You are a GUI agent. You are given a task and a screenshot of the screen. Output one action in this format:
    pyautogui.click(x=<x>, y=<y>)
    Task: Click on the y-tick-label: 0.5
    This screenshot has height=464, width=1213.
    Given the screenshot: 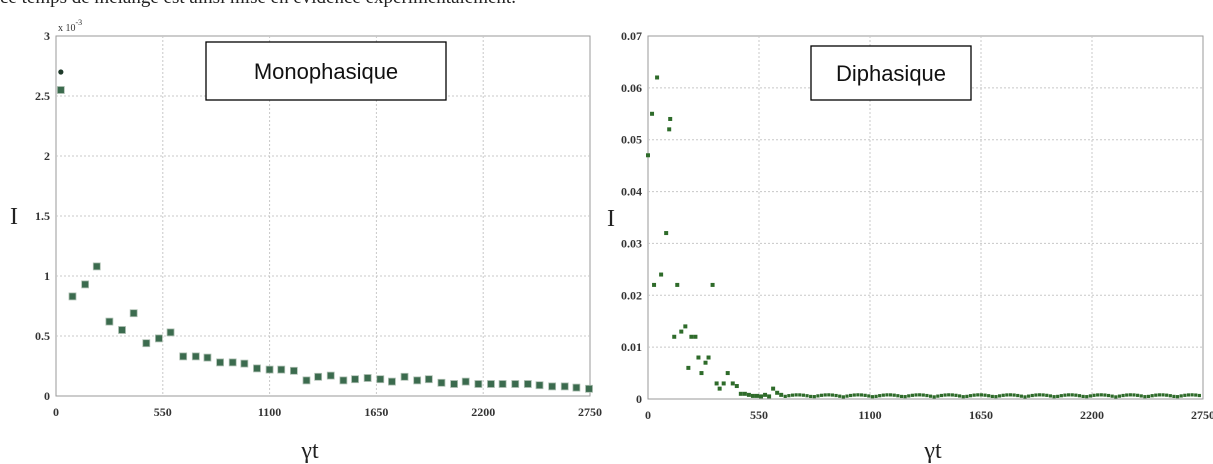 What is the action you would take?
    pyautogui.click(x=42, y=336)
    